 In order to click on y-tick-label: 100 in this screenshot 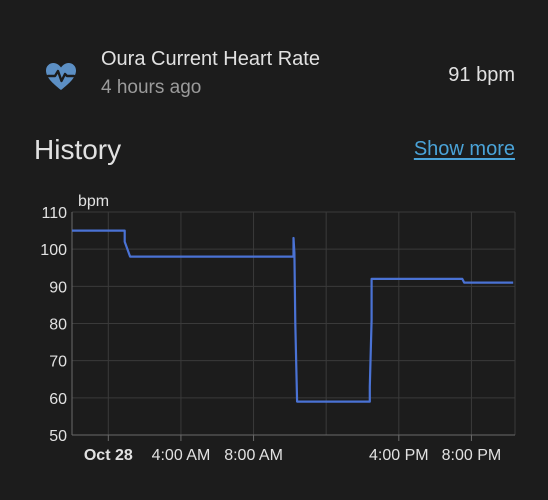, I will do `click(53, 250)`.